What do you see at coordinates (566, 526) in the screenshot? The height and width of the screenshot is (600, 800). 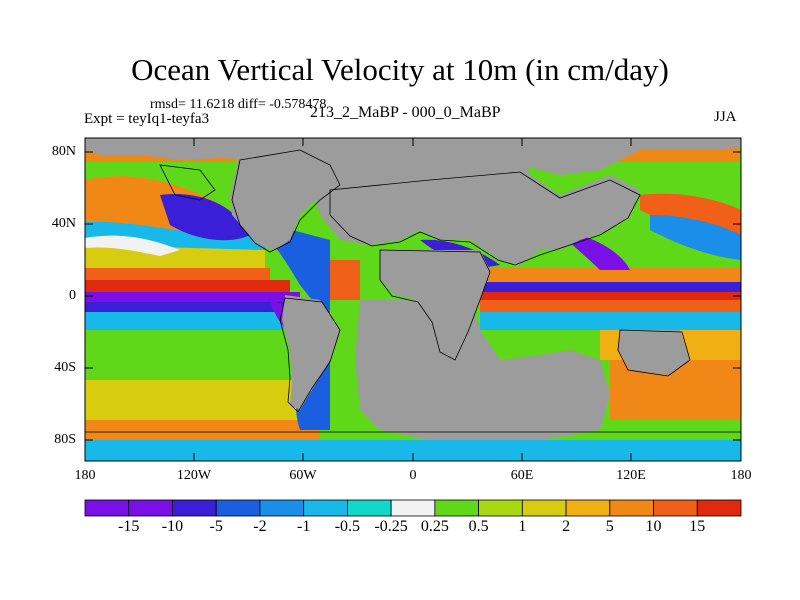 I see `colorbar-tick-label: 2` at bounding box center [566, 526].